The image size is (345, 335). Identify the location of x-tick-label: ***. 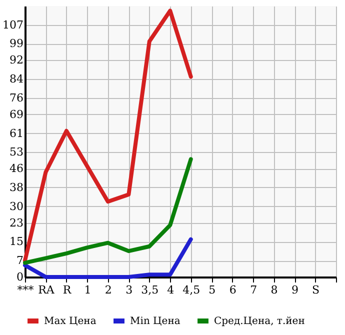
(25, 290).